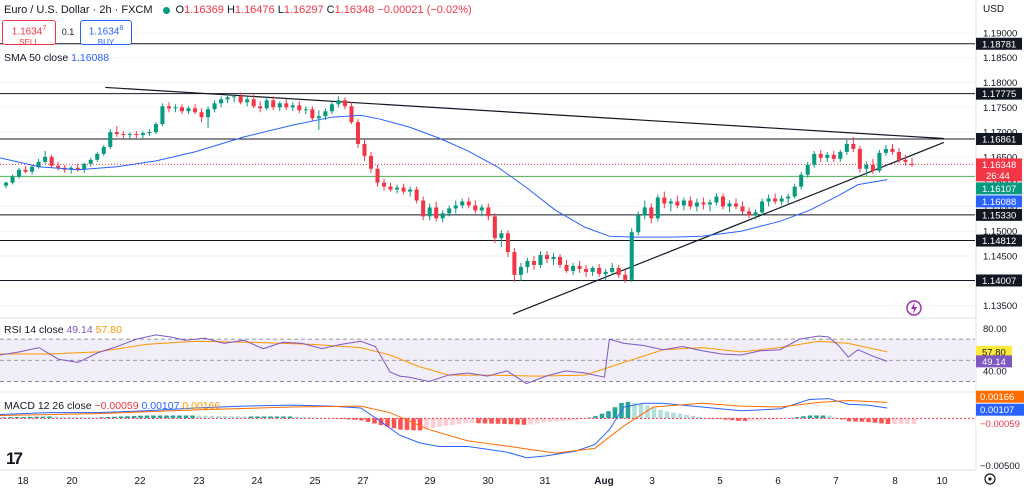 Image resolution: width=1024 pixels, height=488 pixels. Describe the element at coordinates (994, 362) in the screenshot. I see `rsi-tag: 49.14` at that location.